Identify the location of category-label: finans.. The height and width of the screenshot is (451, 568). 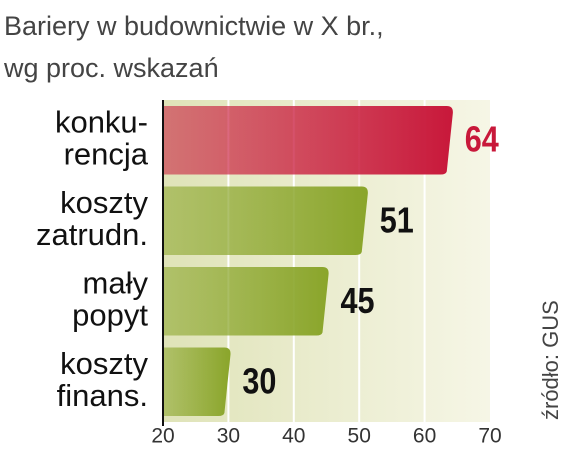
(102, 395).